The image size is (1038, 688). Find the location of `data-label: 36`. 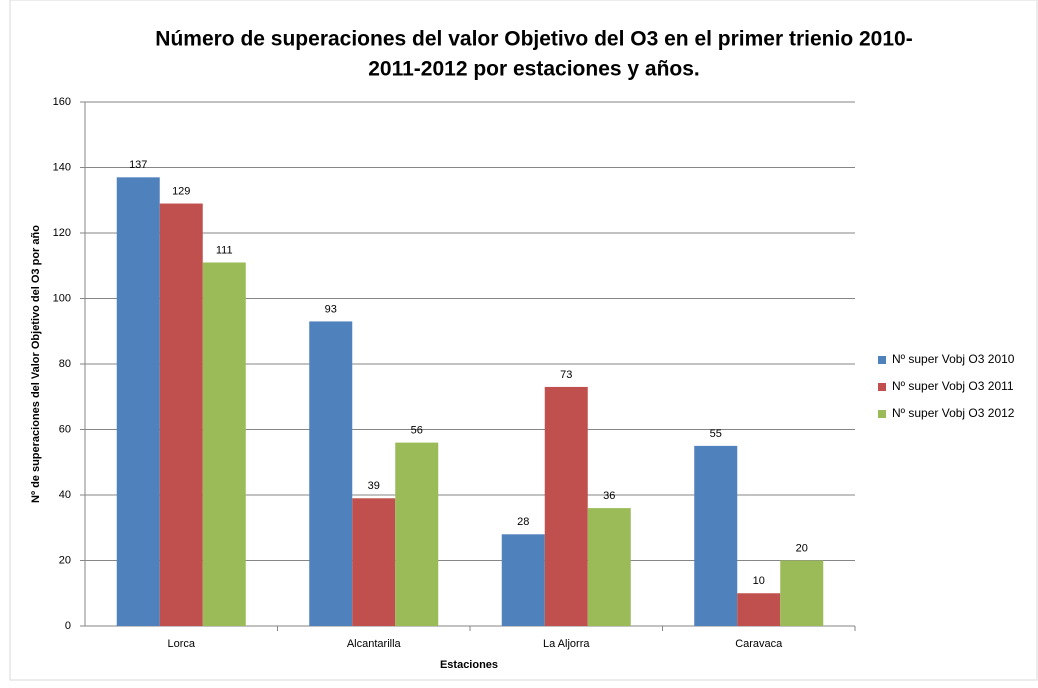

data-label: 36 is located at coordinates (609, 496).